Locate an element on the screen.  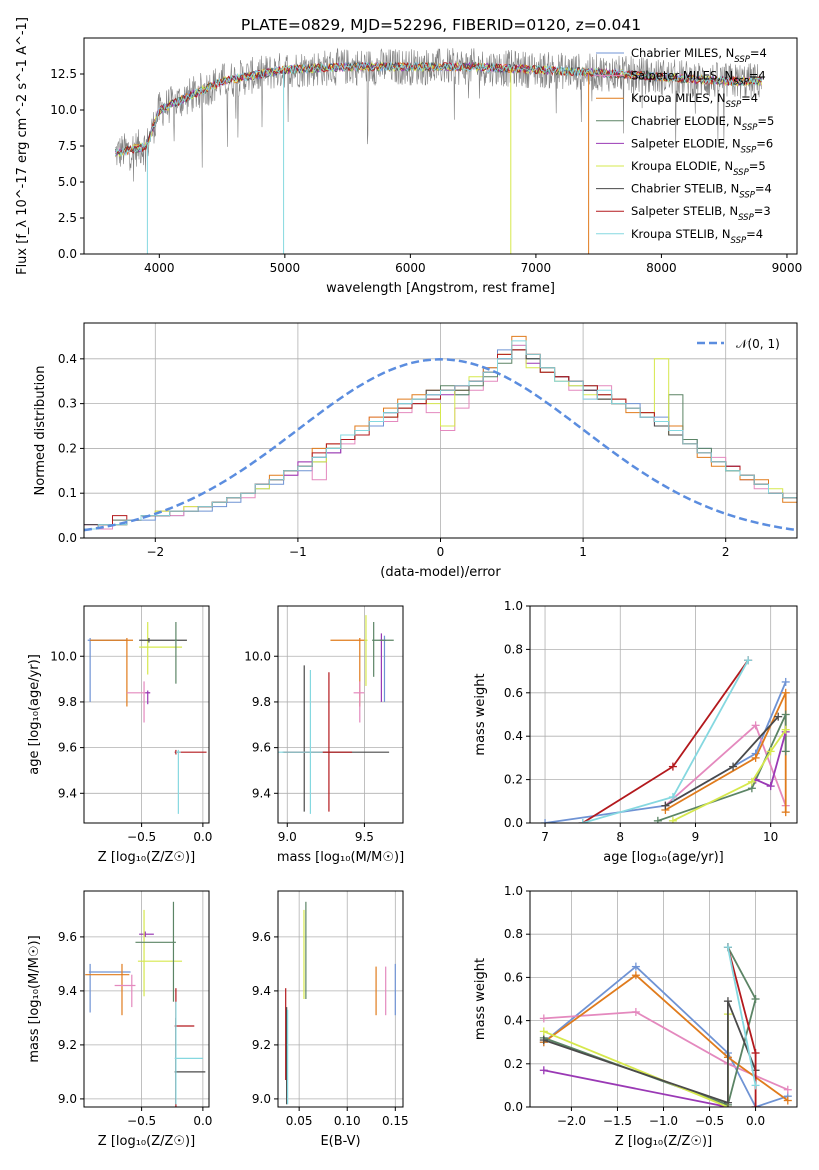
x-tick-label: 5000 is located at coordinates (285, 268).